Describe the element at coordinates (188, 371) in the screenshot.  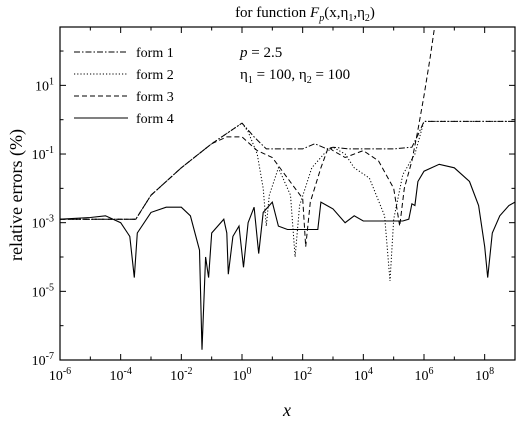
I see `x-tick-exp: -2` at that location.